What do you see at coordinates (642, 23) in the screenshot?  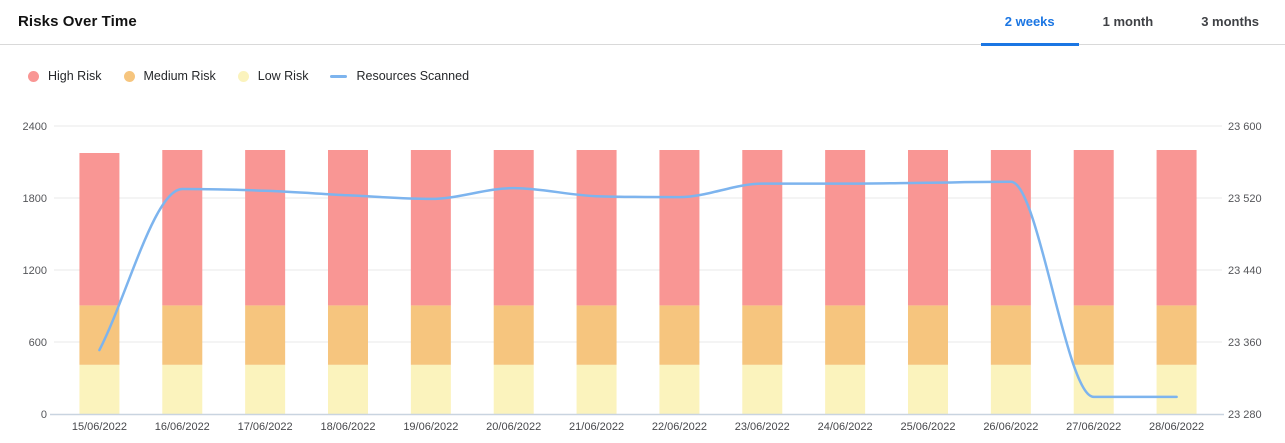 I see `panel-header: Risks Over Time 2 weeks 1 month 3 months` at bounding box center [642, 23].